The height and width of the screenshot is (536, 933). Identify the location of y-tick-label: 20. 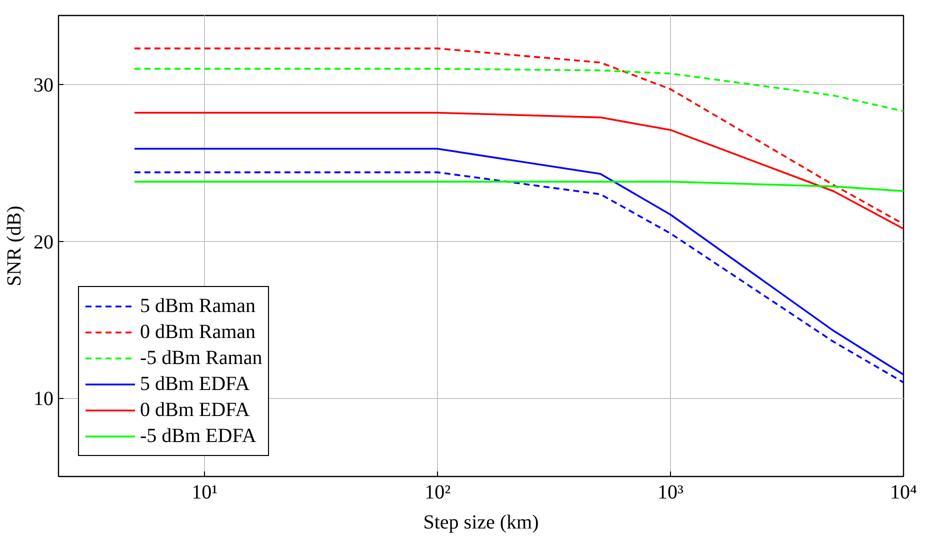
(44, 242).